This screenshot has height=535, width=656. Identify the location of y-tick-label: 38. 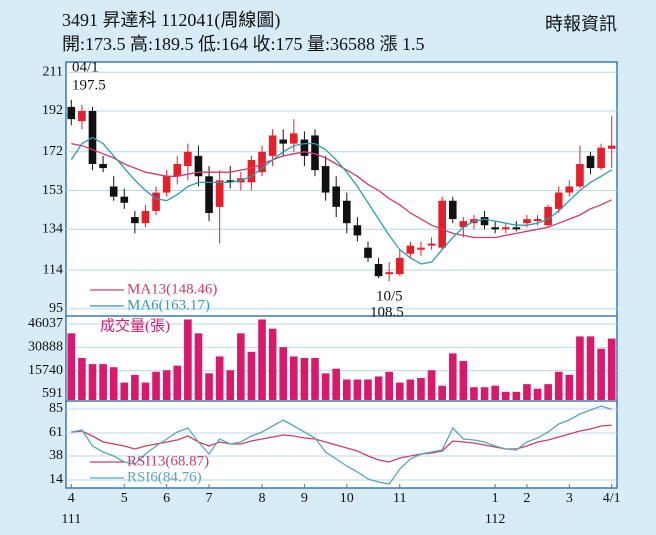
(56, 455).